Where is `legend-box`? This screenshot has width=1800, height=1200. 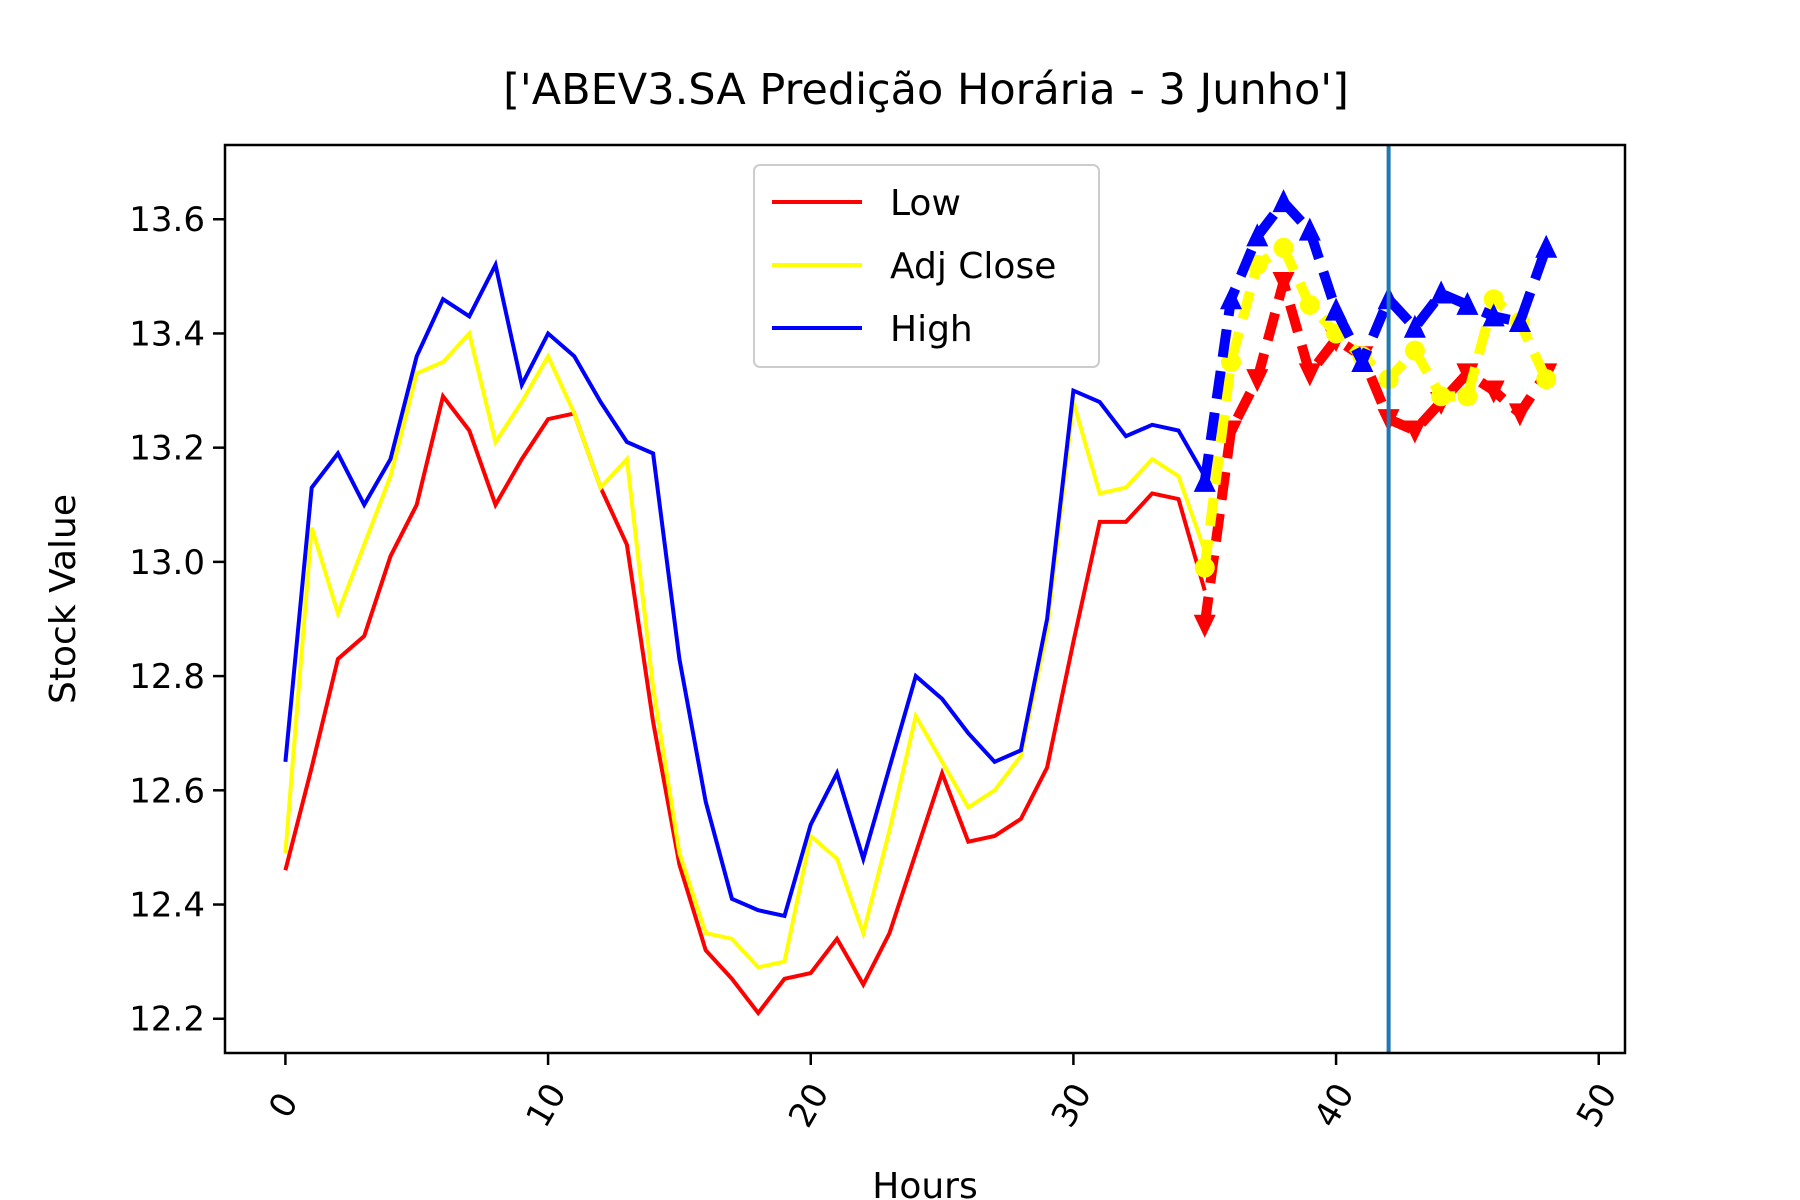 legend-box is located at coordinates (926, 266).